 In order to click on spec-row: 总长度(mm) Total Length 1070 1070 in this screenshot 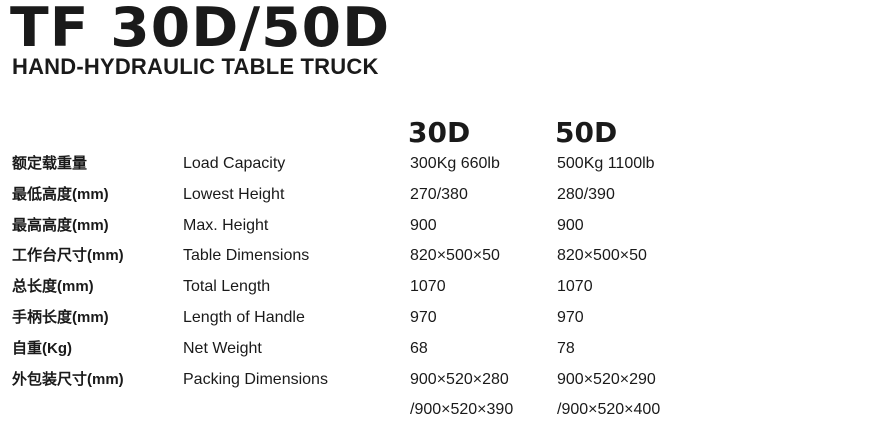, I will do `click(435, 287)`.